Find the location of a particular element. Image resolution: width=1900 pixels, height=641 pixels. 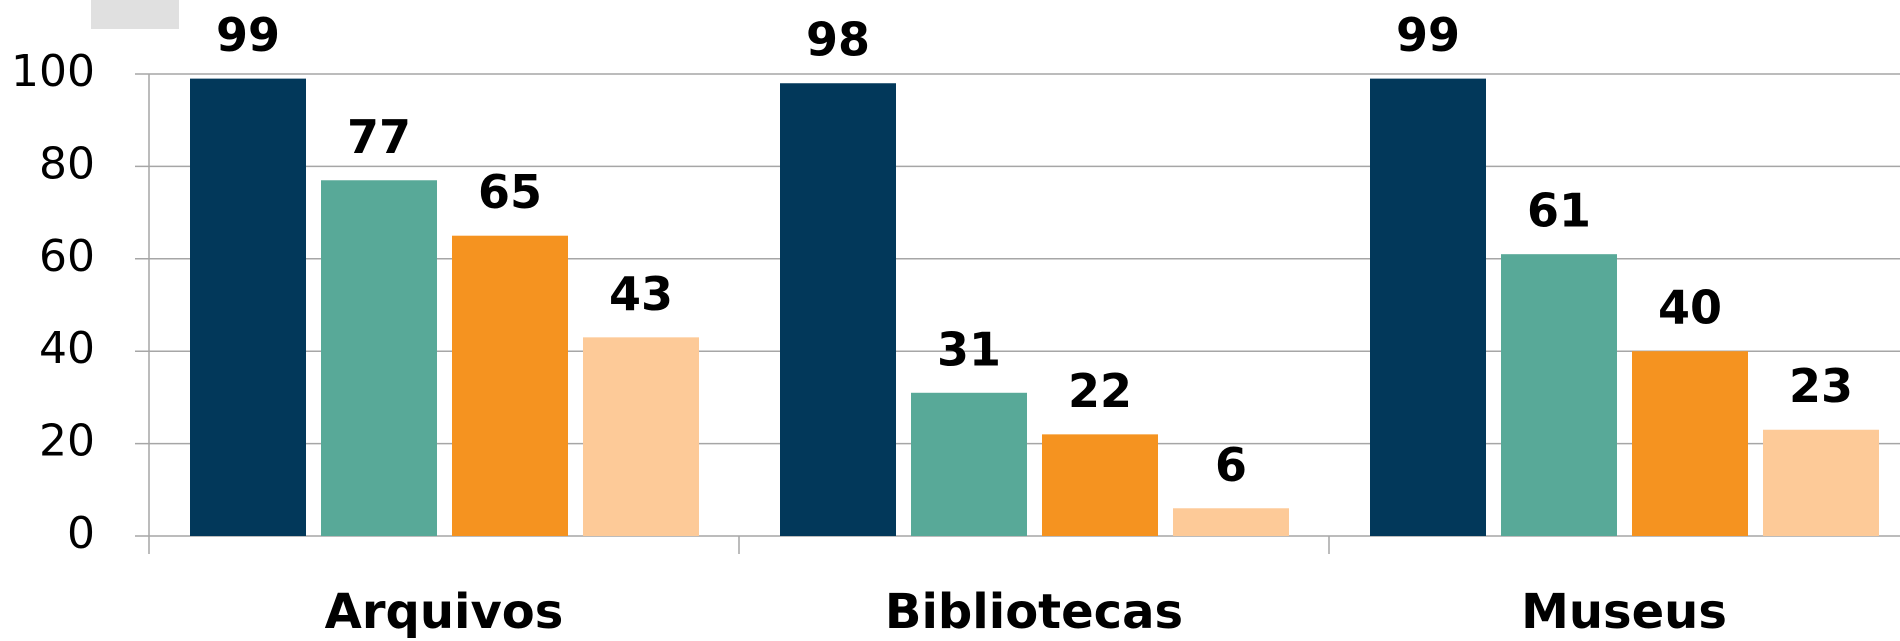

data-label: 6 is located at coordinates (1231, 465).